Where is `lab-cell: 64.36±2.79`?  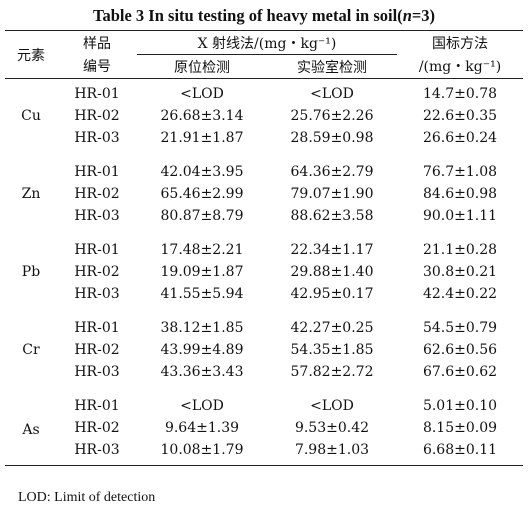 lab-cell: 64.36±2.79 is located at coordinates (332, 172).